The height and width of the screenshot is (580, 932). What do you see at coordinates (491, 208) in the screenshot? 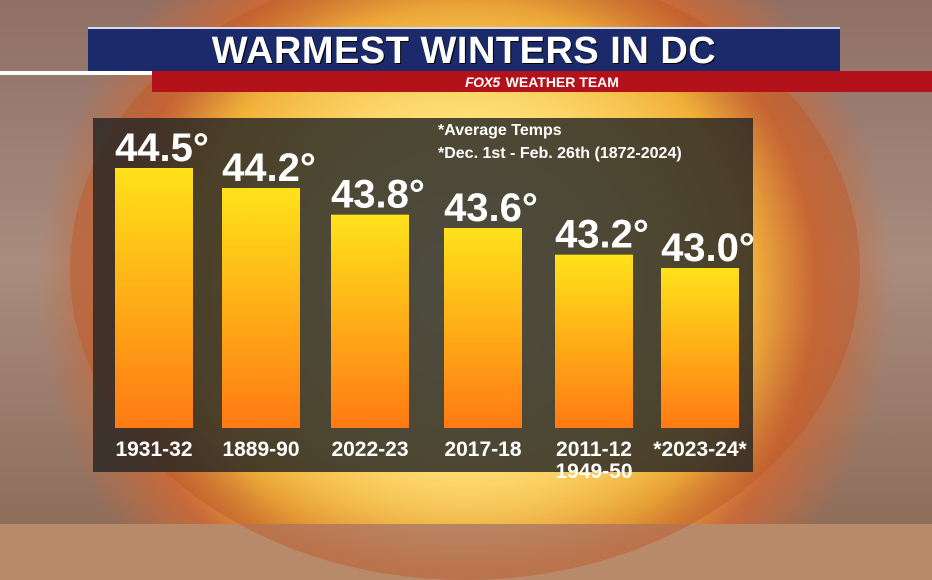
I see `value-label-3: 43.6°` at bounding box center [491, 208].